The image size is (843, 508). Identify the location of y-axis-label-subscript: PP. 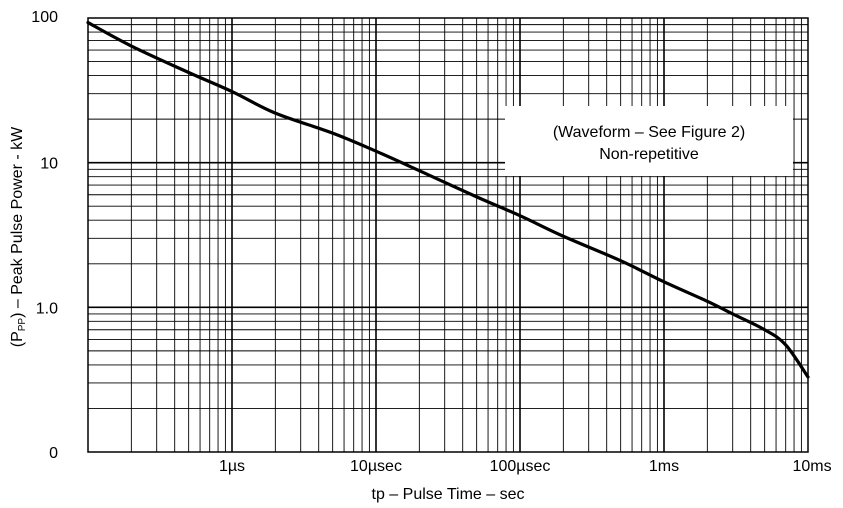
(22, 325).